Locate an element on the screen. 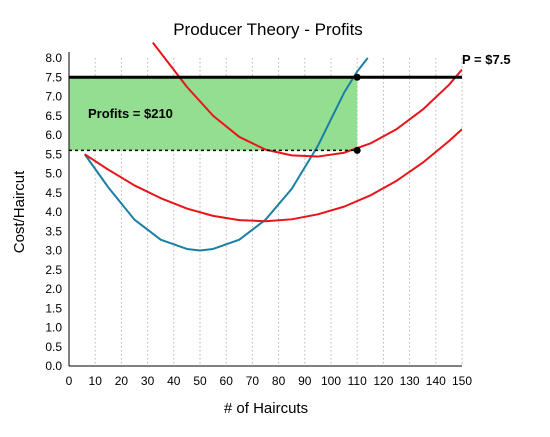  x-tick-label: 90 is located at coordinates (305, 381).